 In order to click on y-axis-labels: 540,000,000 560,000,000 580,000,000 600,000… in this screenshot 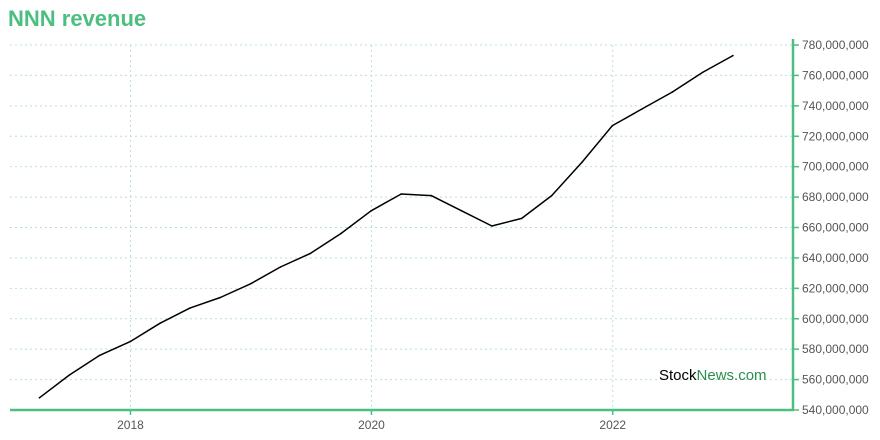, I will do `click(835, 227)`.